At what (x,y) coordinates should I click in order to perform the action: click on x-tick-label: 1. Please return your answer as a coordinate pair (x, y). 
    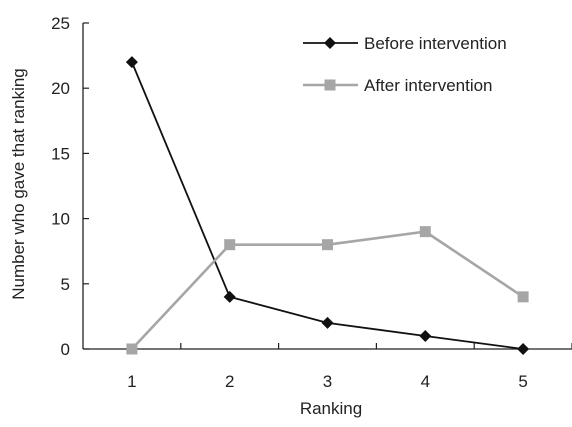
    Looking at the image, I should click on (131, 381).